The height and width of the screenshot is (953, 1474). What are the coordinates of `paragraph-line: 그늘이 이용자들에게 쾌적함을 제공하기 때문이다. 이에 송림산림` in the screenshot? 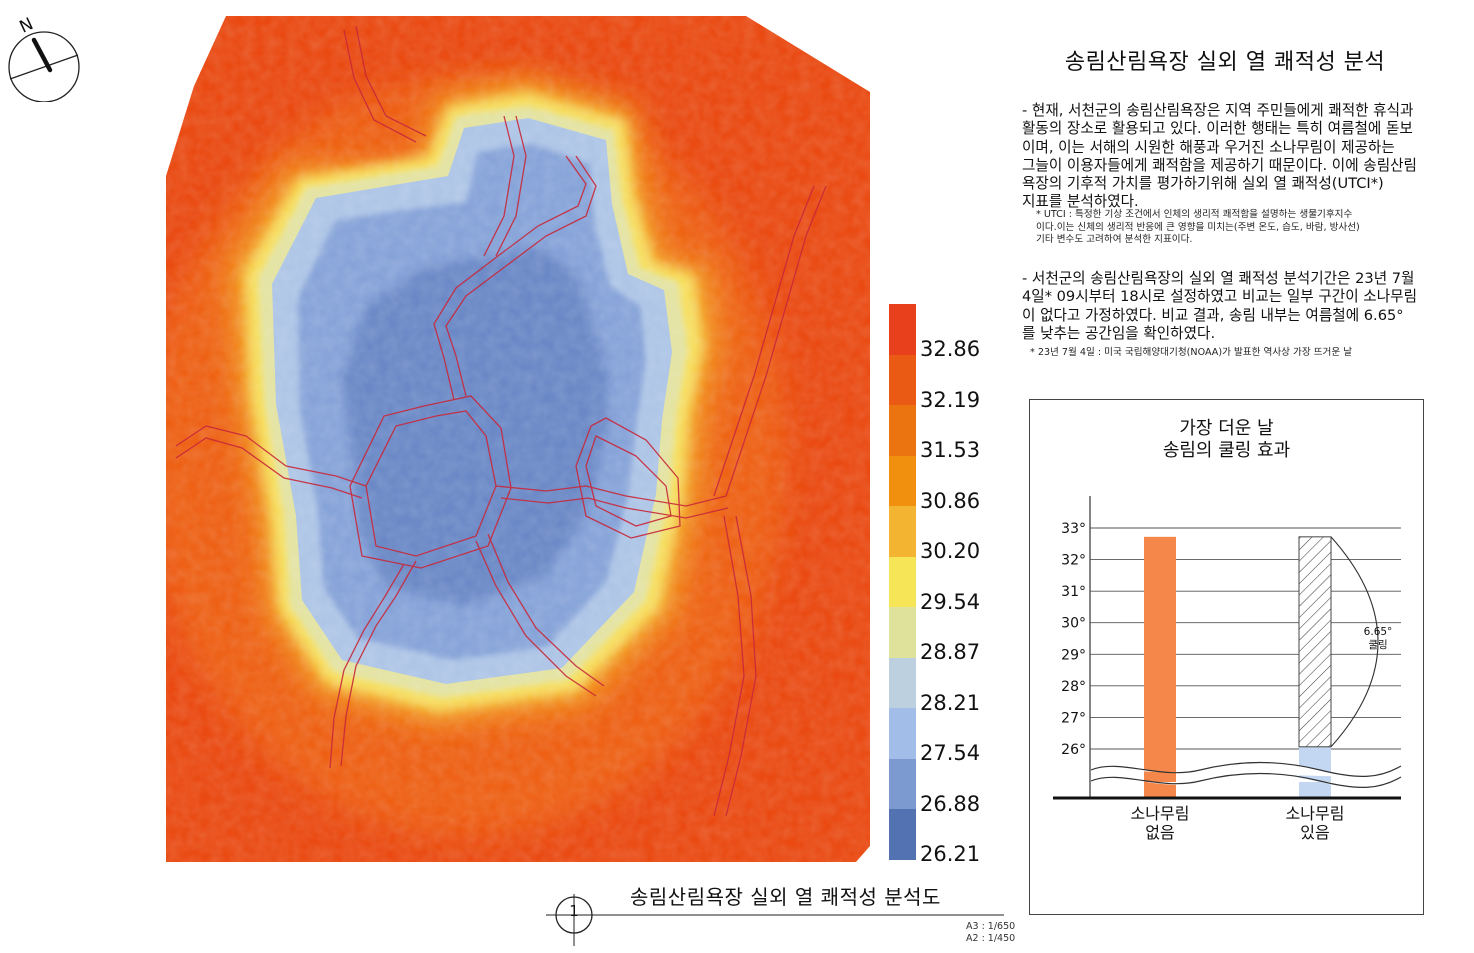 It's located at (1219, 165).